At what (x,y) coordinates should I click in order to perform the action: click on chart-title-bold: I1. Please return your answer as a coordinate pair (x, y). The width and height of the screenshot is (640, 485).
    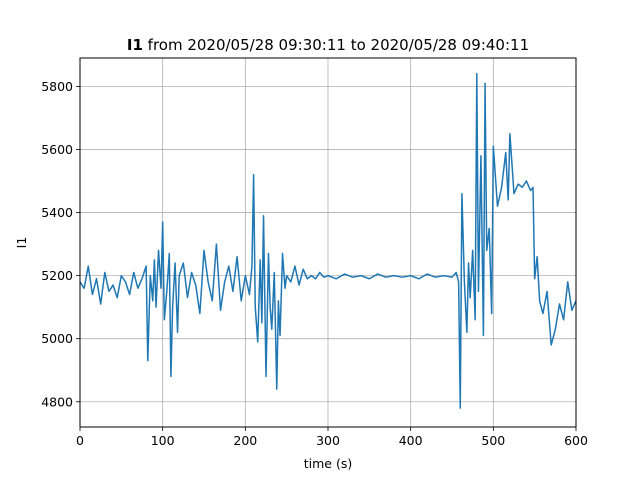
    Looking at the image, I should click on (135, 45).